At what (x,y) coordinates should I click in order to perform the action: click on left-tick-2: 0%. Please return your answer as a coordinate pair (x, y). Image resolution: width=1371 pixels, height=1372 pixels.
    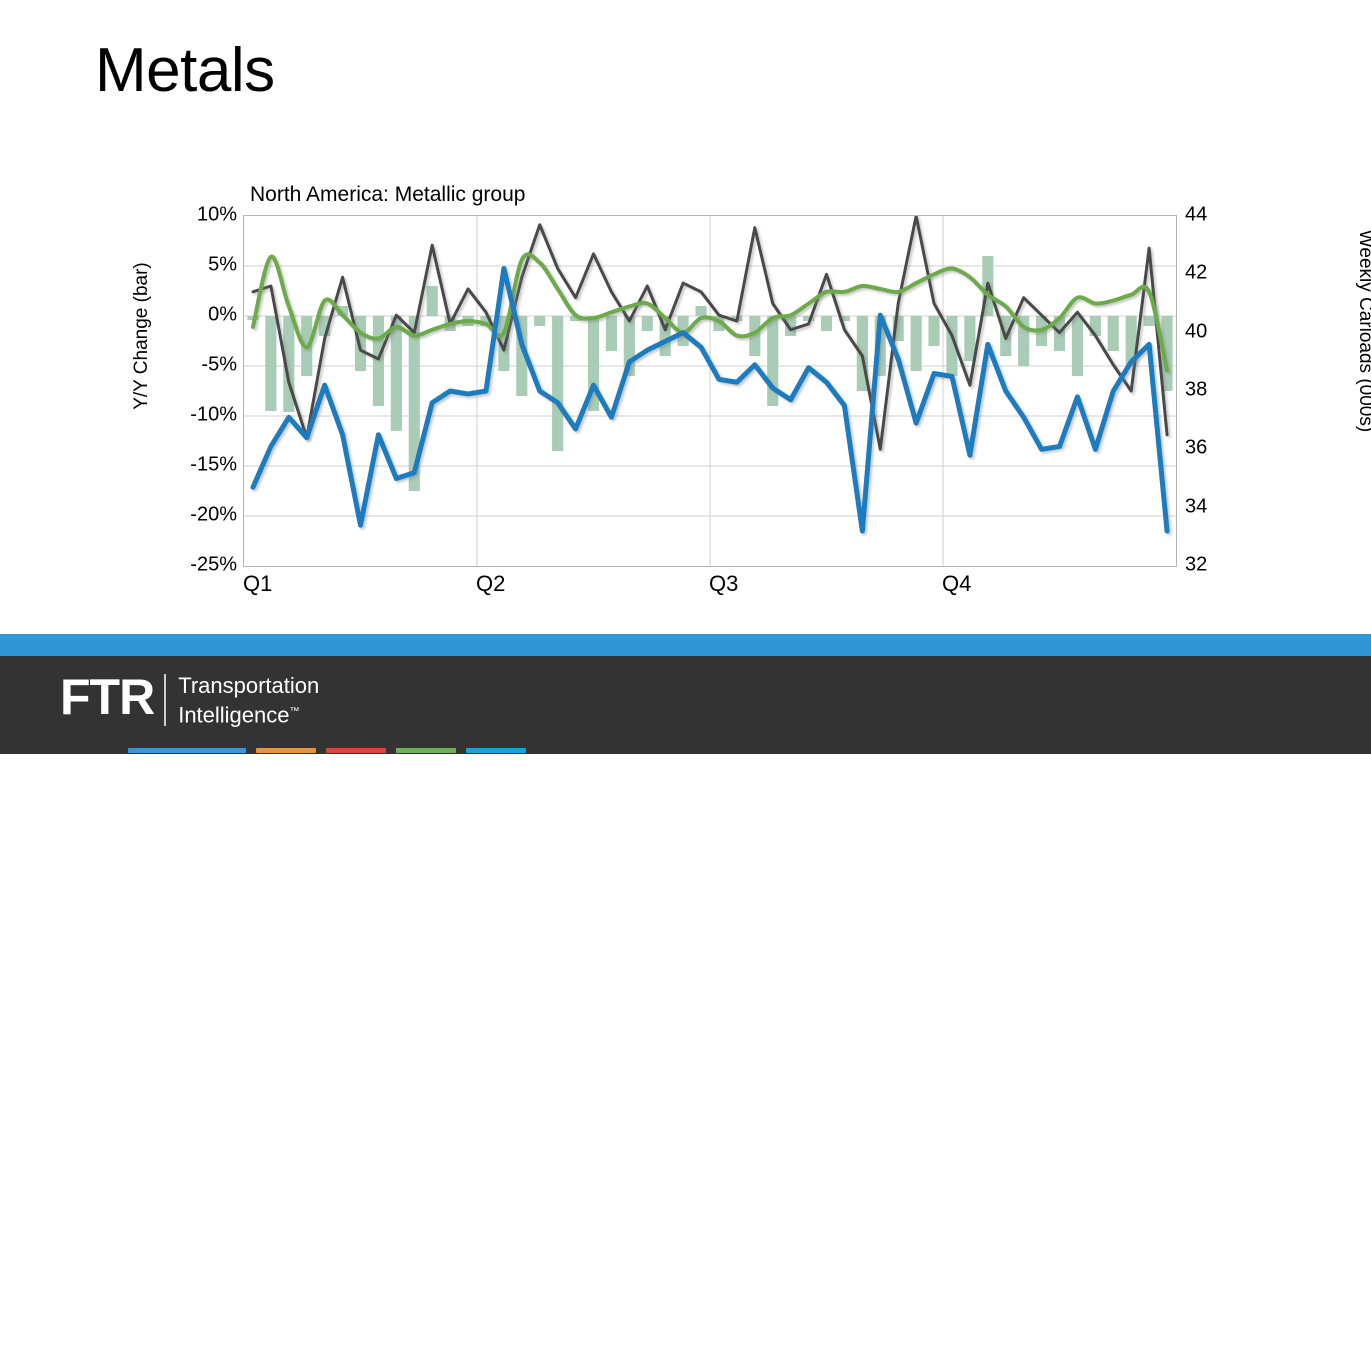
    Looking at the image, I should click on (222, 314).